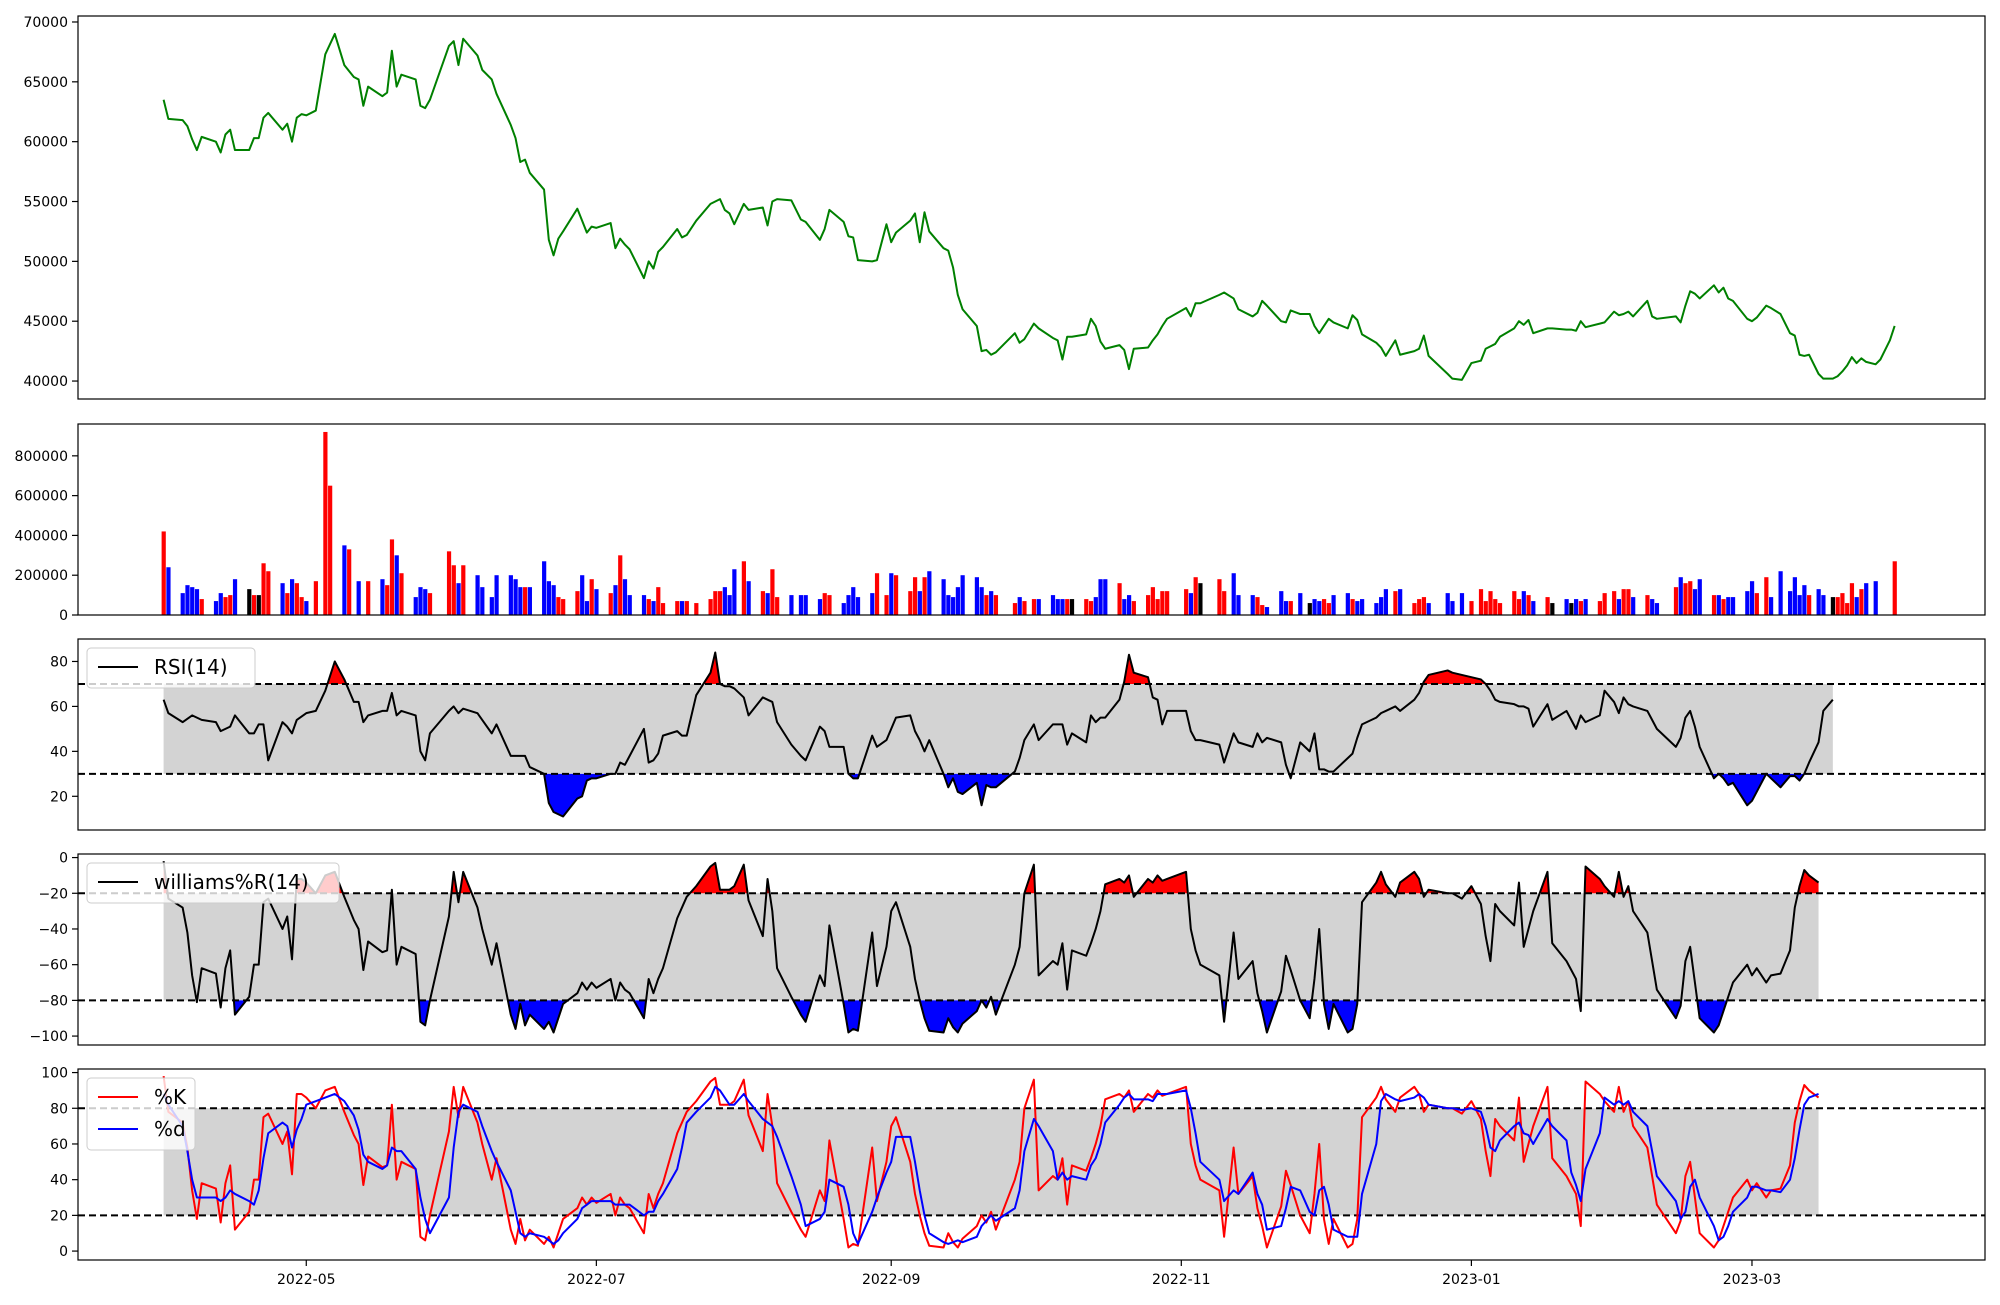 This screenshot has height=1305, width=2000. What do you see at coordinates (45, 23) in the screenshot?
I see `price-ytick-label: 70000` at bounding box center [45, 23].